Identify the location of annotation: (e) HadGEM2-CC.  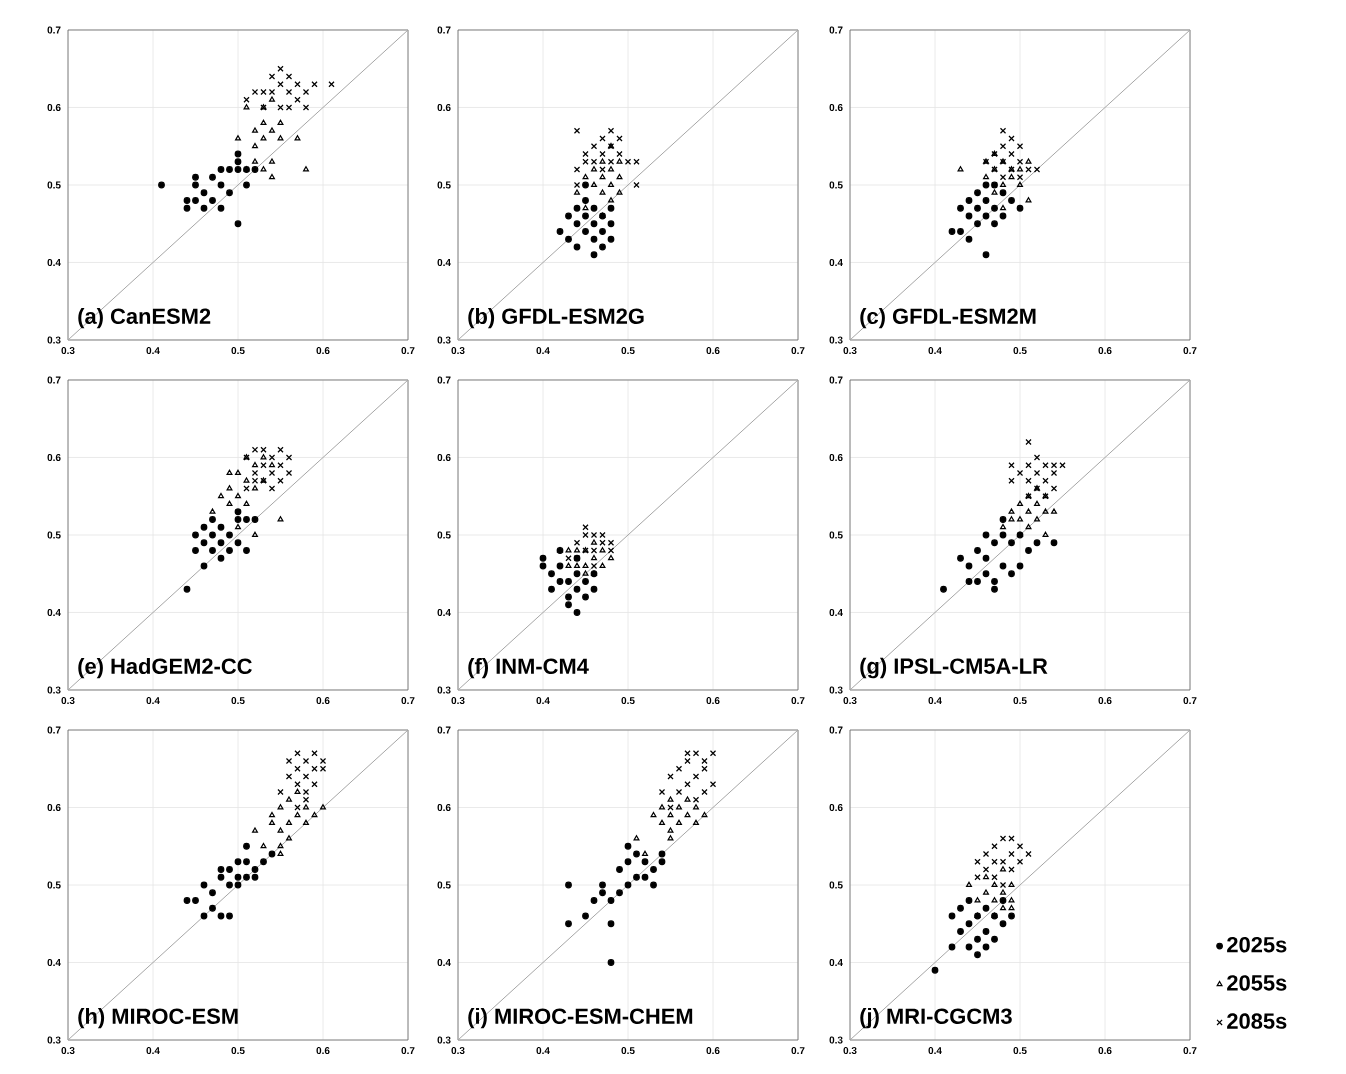
(165, 668).